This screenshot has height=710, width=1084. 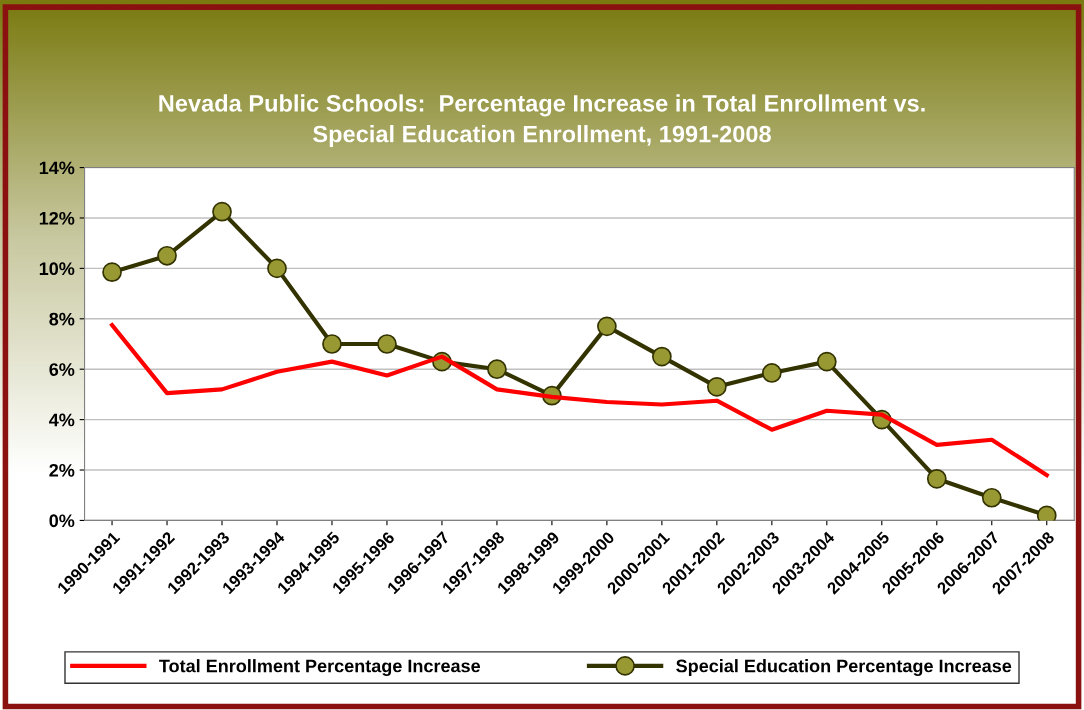 I want to click on legend-label: Special Education Percentage Increase, so click(x=844, y=667).